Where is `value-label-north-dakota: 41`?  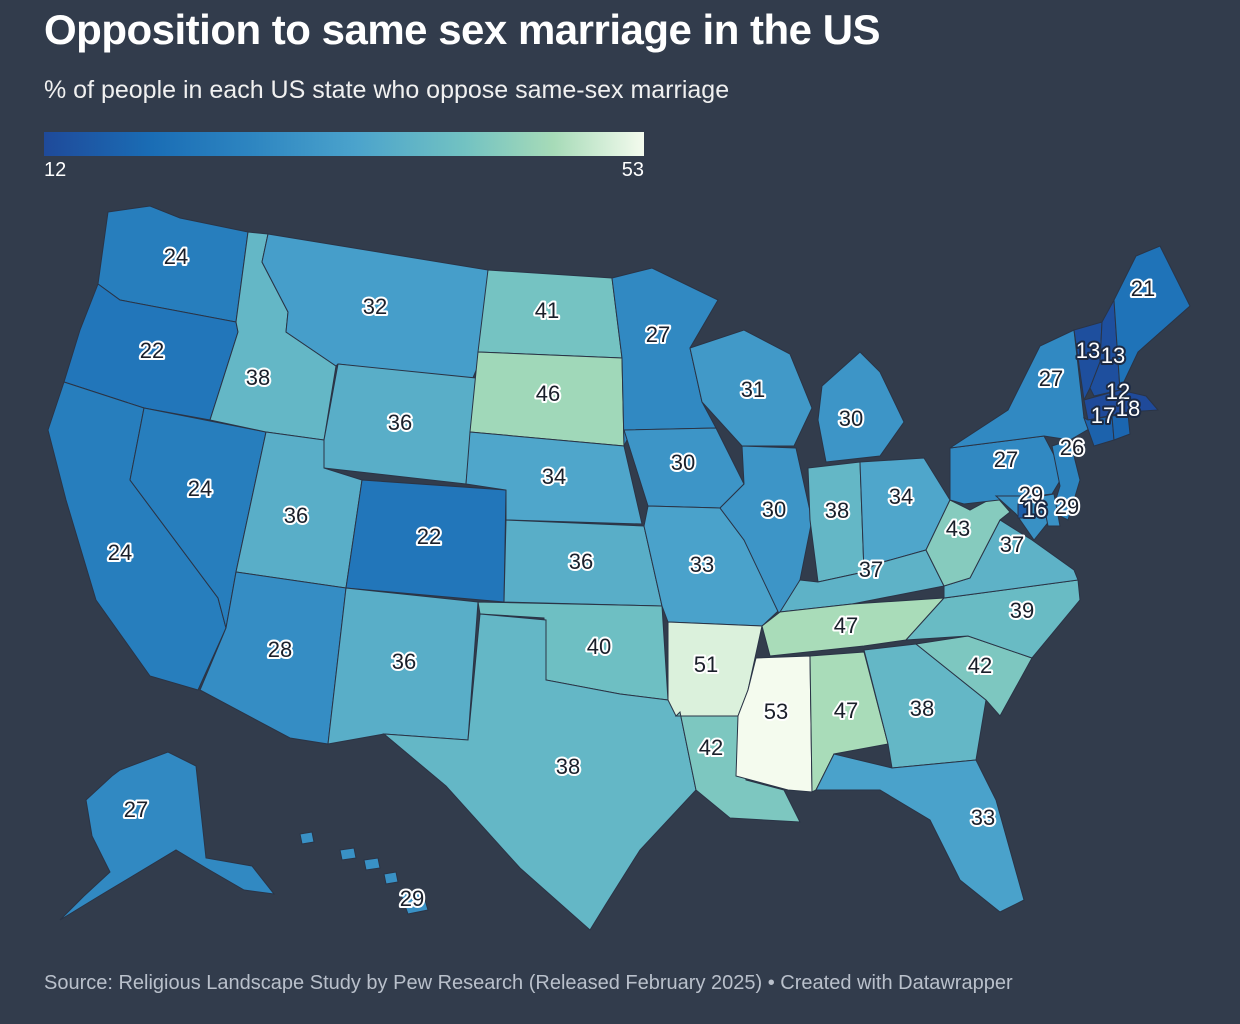 value-label-north-dakota: 41 is located at coordinates (547, 310).